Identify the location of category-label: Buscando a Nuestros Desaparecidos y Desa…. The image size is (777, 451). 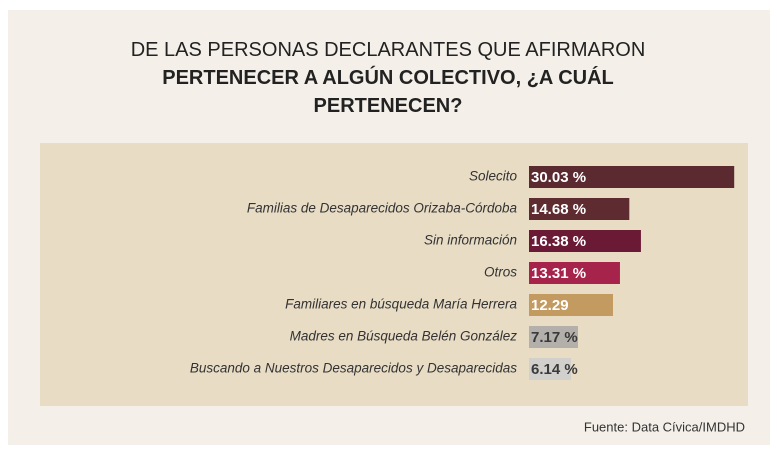
(353, 368).